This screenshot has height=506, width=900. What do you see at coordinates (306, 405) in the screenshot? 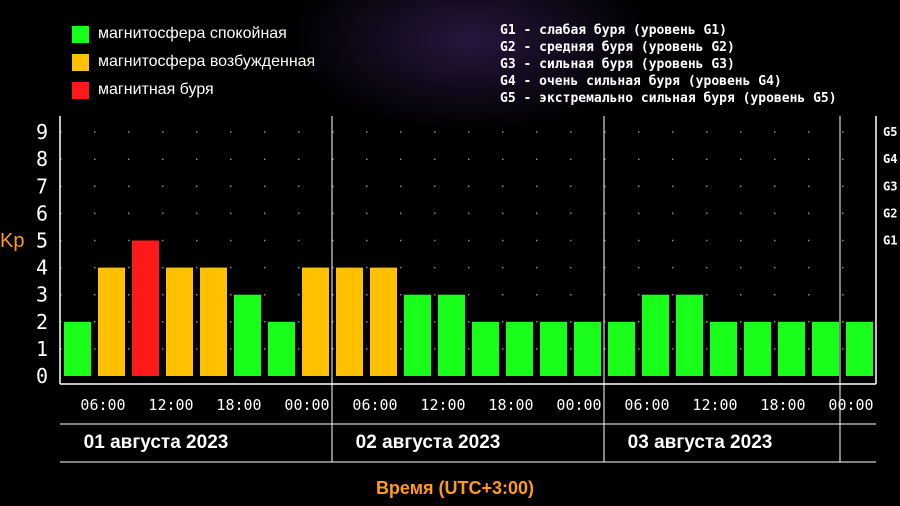
I see `x-tick-label-4: 00:00` at bounding box center [306, 405].